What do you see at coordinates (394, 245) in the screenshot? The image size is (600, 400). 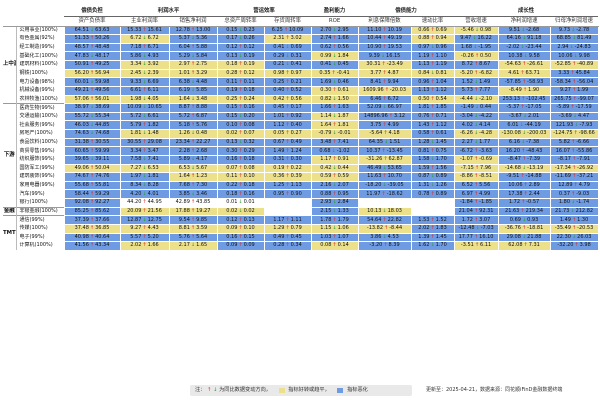 I see `prior-value: 8.39` at bounding box center [394, 245].